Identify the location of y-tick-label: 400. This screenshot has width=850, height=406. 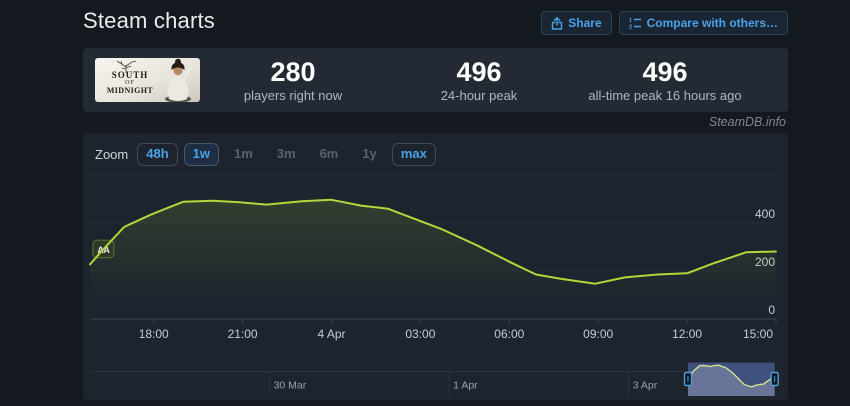
(765, 214).